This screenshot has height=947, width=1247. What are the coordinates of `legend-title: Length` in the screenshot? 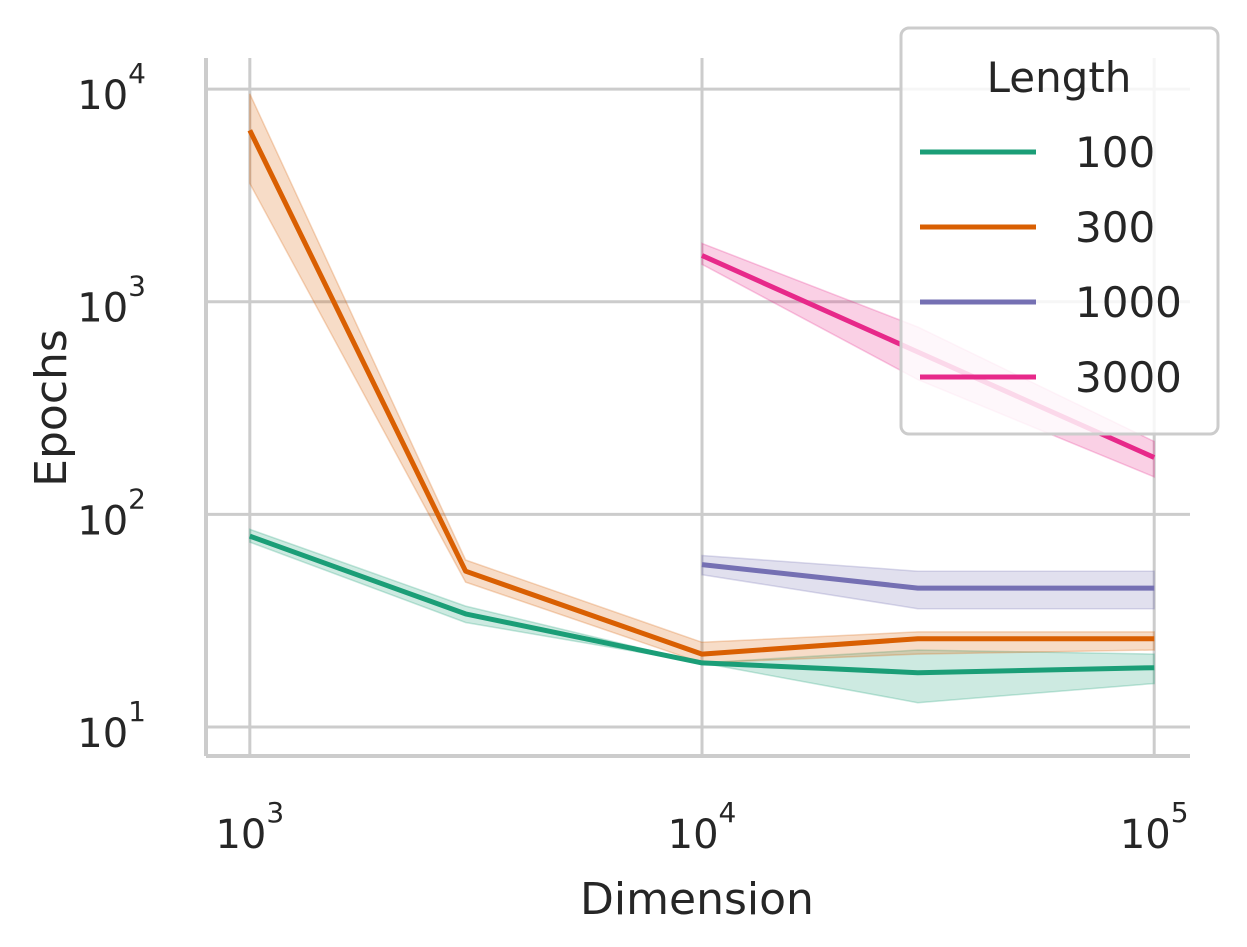 It's located at (1059, 77).